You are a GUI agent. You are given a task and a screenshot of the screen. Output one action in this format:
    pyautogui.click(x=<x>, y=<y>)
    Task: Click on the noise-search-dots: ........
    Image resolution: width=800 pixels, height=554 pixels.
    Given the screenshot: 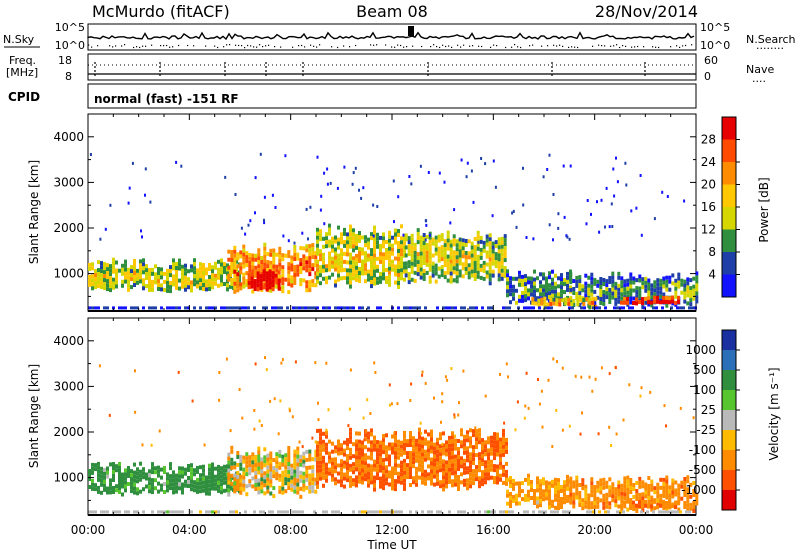 What is the action you would take?
    pyautogui.click(x=770, y=45)
    